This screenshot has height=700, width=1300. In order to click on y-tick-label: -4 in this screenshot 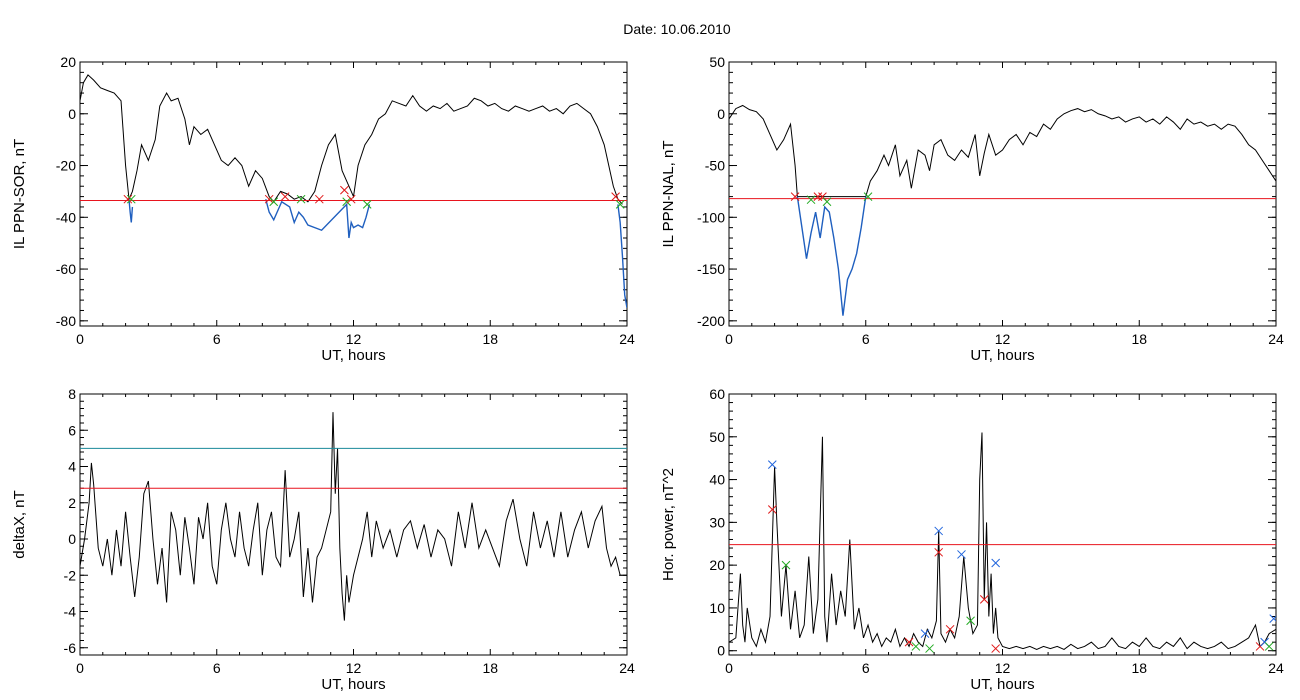, I will do `click(70, 612)`.